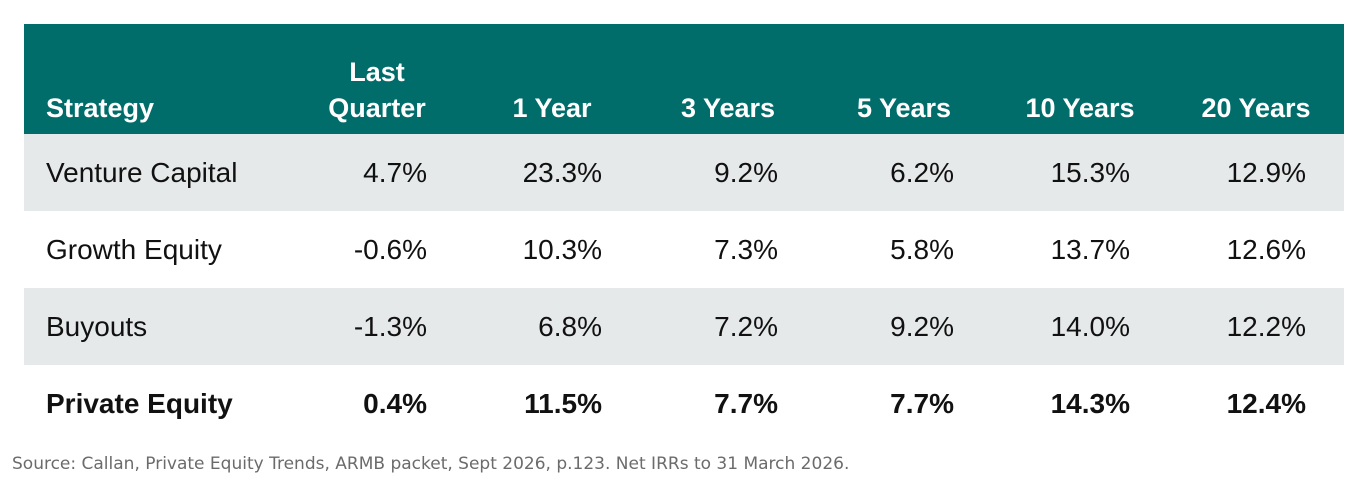 The width and height of the screenshot is (1368, 484). I want to click on header-last-quarter-line1: Last, so click(377, 72).